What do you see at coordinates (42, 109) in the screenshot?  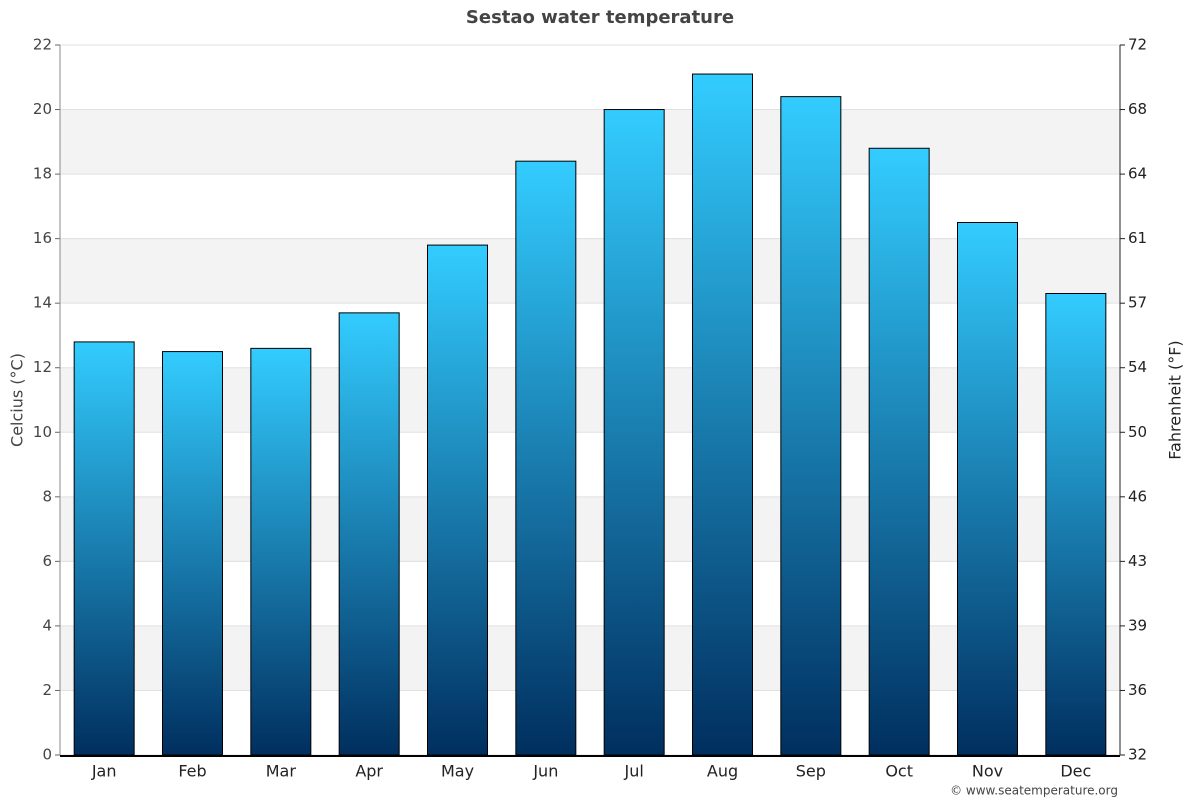 I see `y-tick-label: 20` at bounding box center [42, 109].